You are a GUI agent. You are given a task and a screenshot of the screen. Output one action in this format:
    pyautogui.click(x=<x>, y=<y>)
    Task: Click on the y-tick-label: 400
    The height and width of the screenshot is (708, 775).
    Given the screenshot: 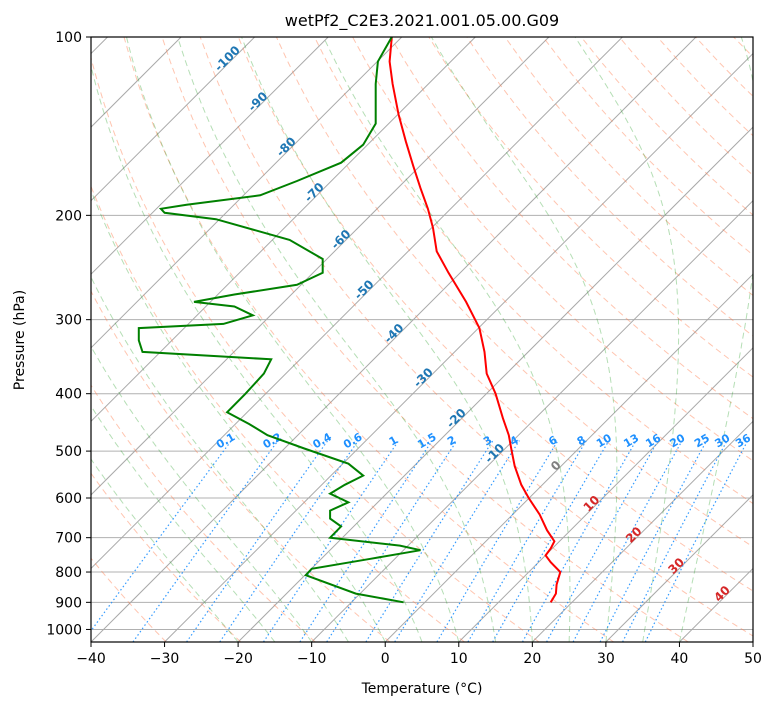 What is the action you would take?
    pyautogui.click(x=68, y=395)
    